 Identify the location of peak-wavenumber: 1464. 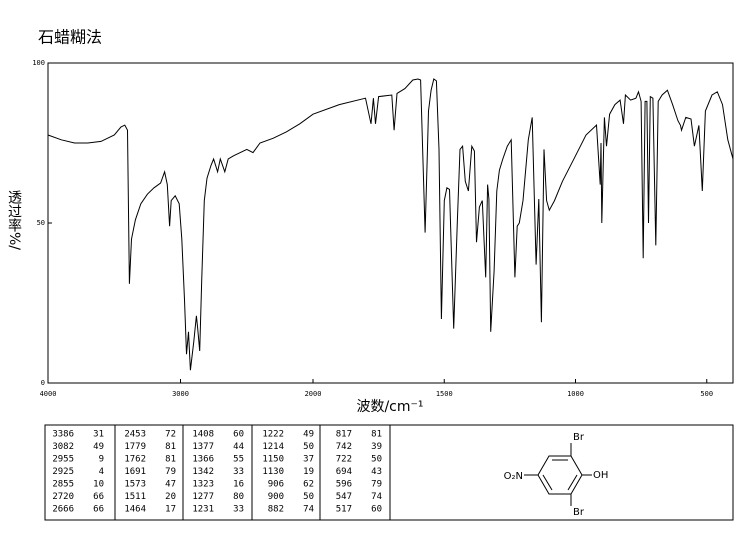
(135, 510).